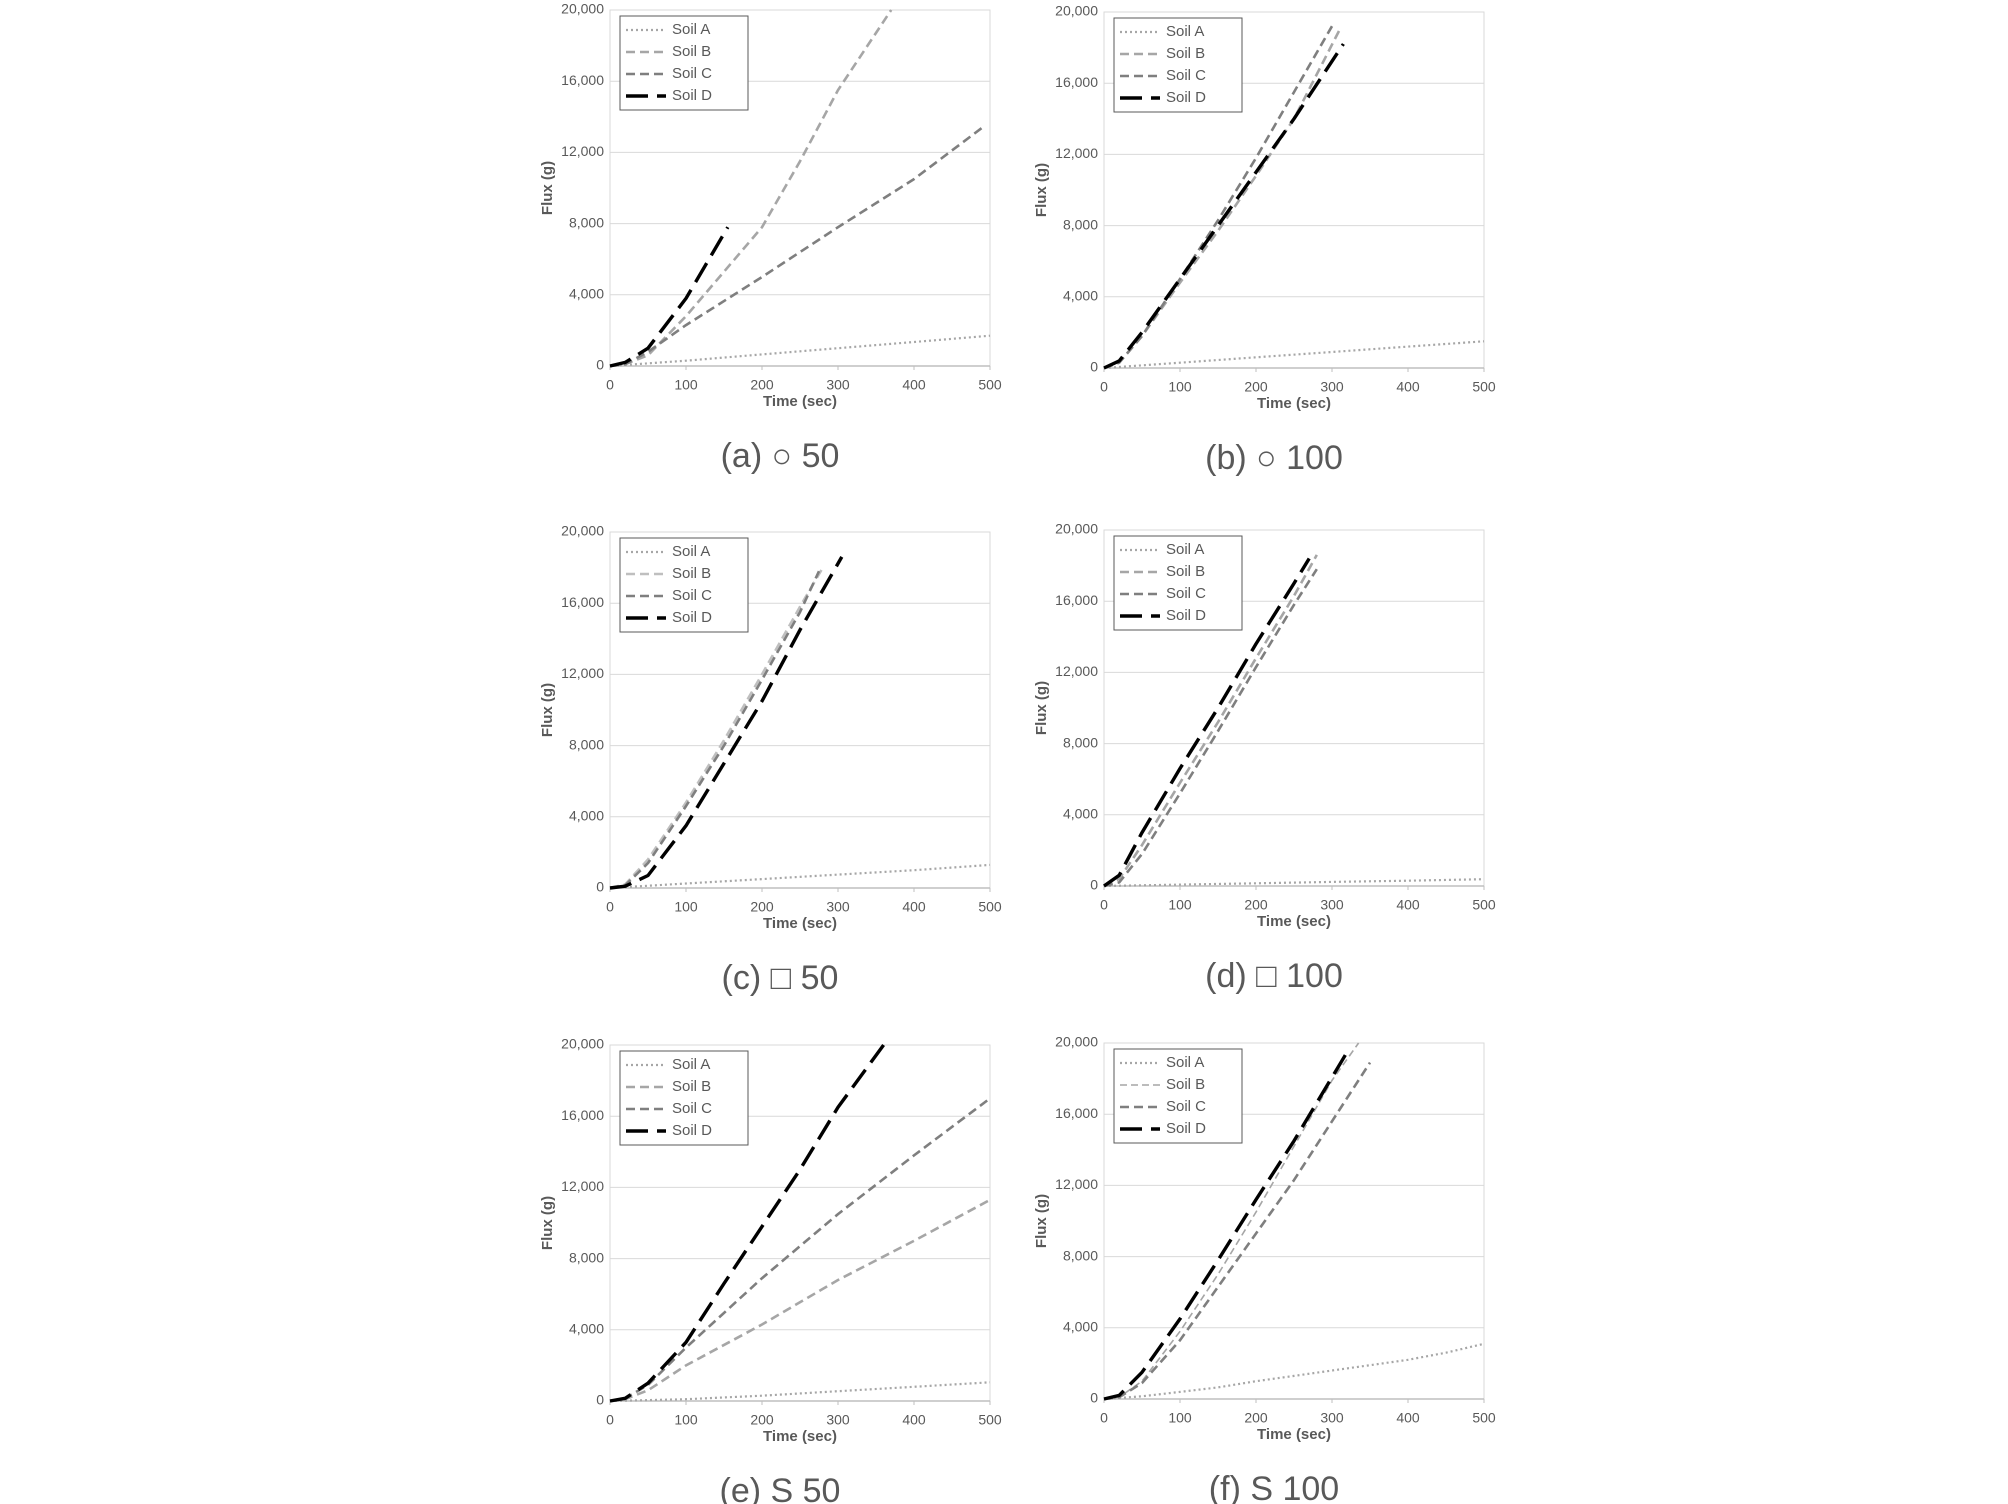 The image size is (2008, 1504). Describe the element at coordinates (1274, 458) in the screenshot. I see `panel-caption: (b) ○ 100` at that location.